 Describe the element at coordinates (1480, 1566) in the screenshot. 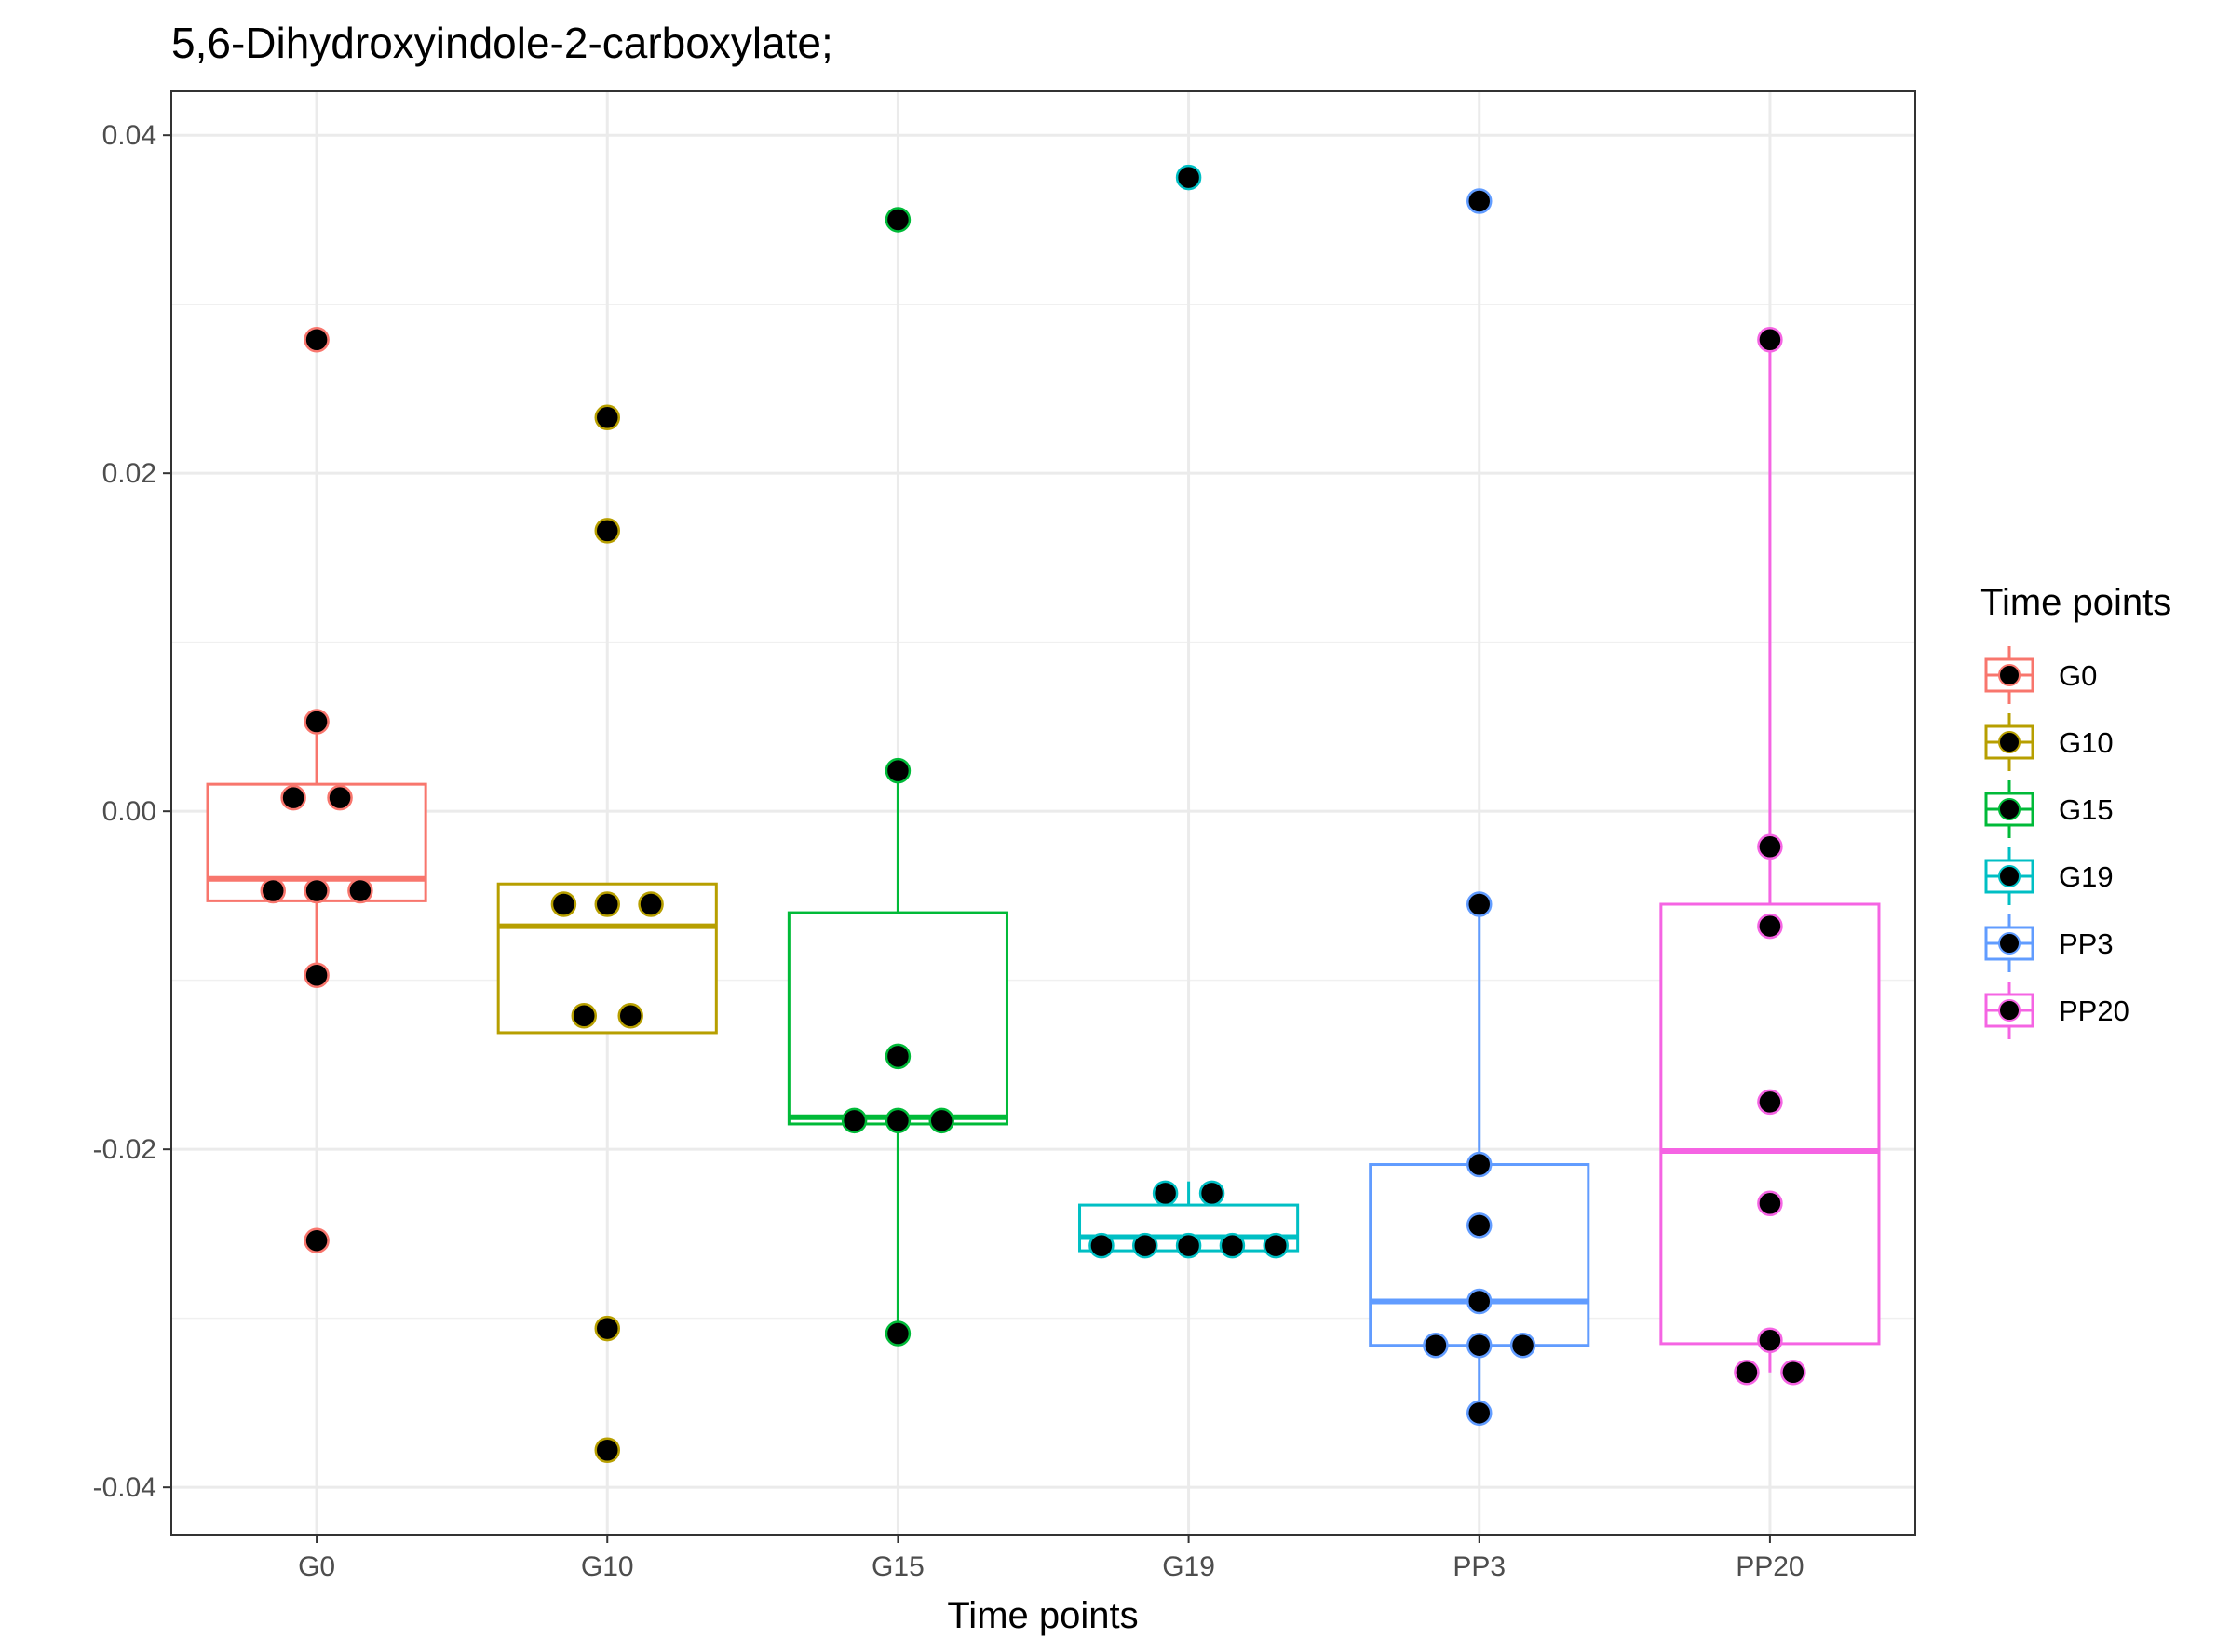

I see `x-tick-label: PP3` at that location.